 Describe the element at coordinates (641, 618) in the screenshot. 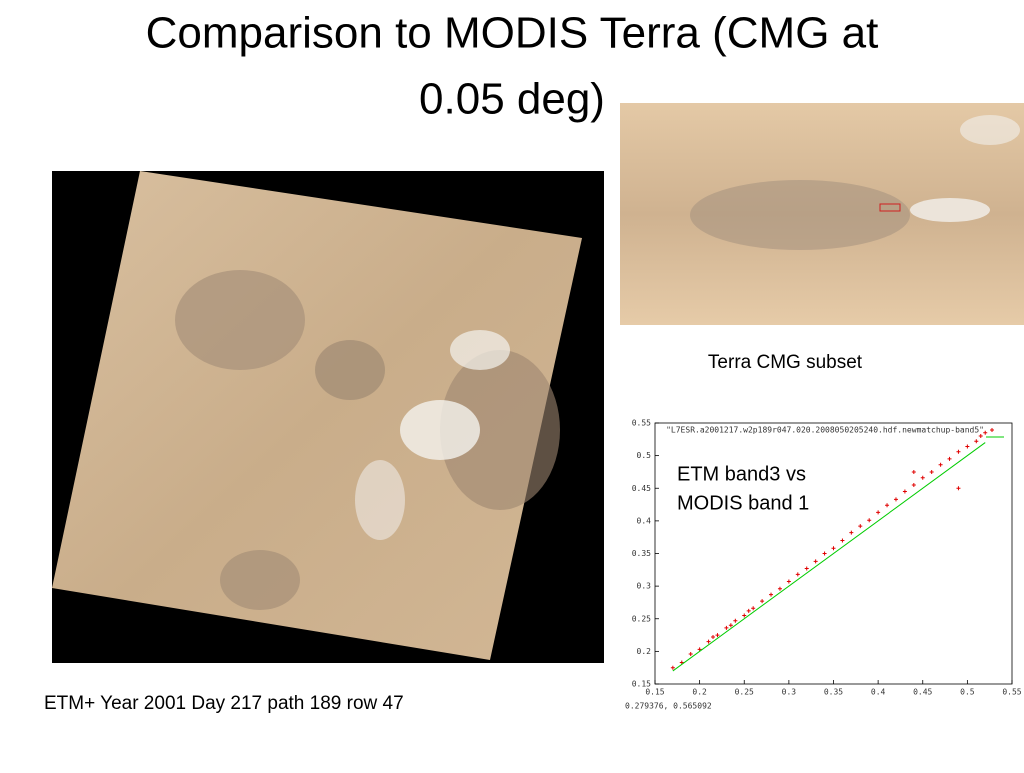

I see `y-tick-label: 0.25` at that location.